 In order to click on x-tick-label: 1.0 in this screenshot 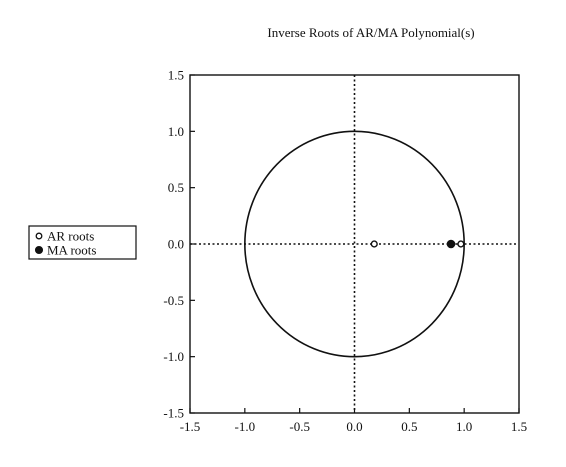, I will do `click(464, 426)`.